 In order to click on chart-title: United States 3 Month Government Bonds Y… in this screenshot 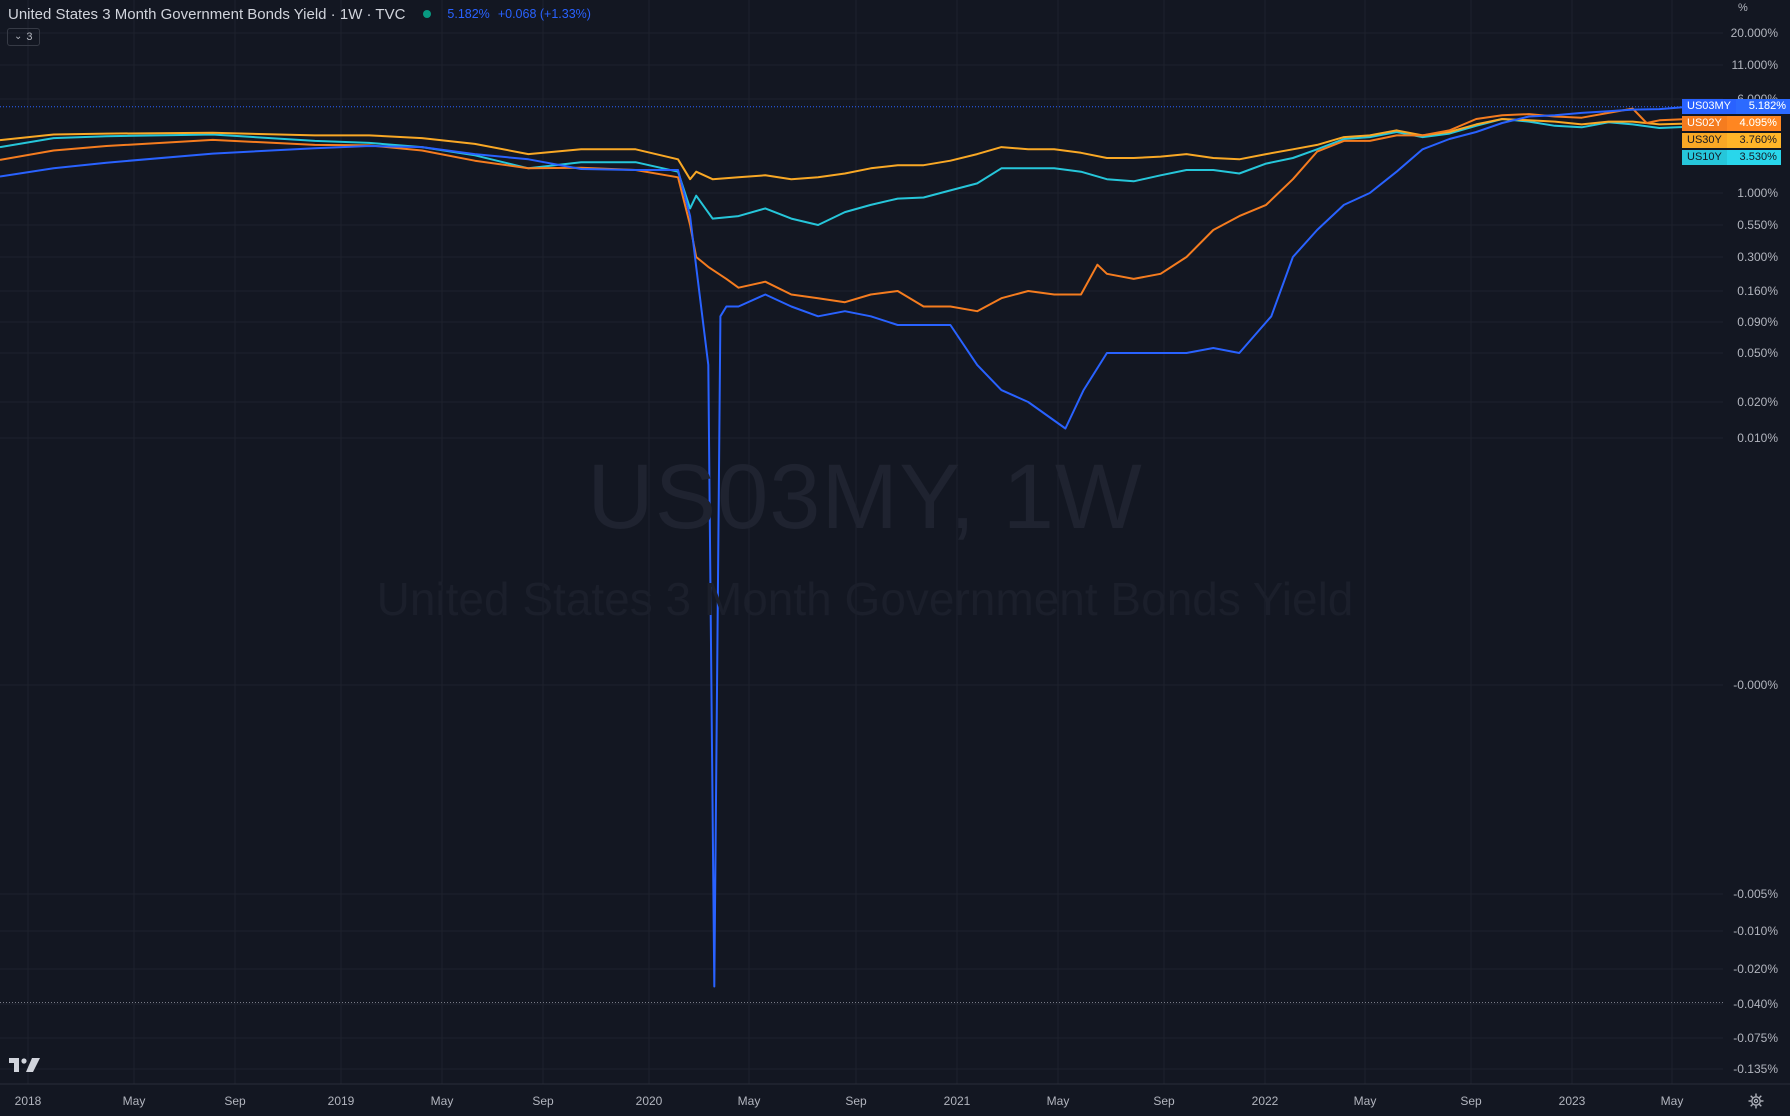, I will do `click(207, 14)`.